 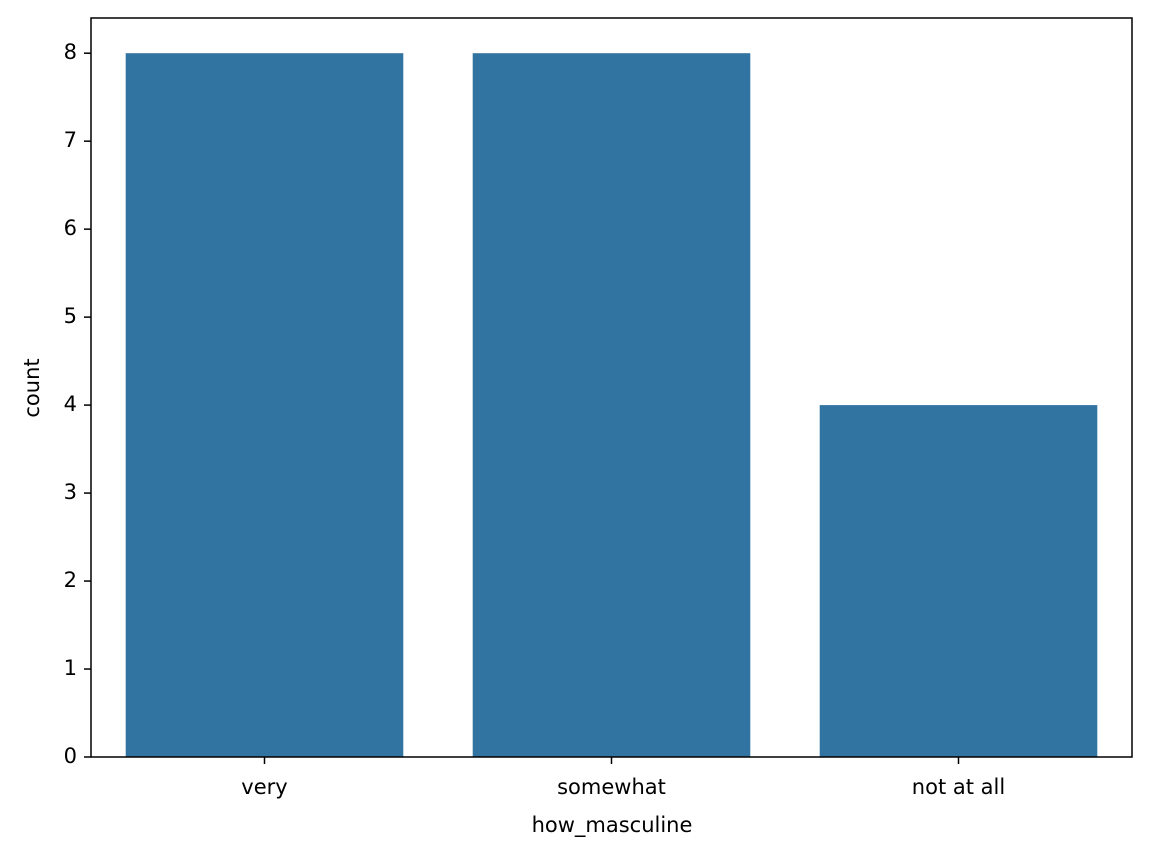 I want to click on y-axis-label: count, so click(x=32, y=387).